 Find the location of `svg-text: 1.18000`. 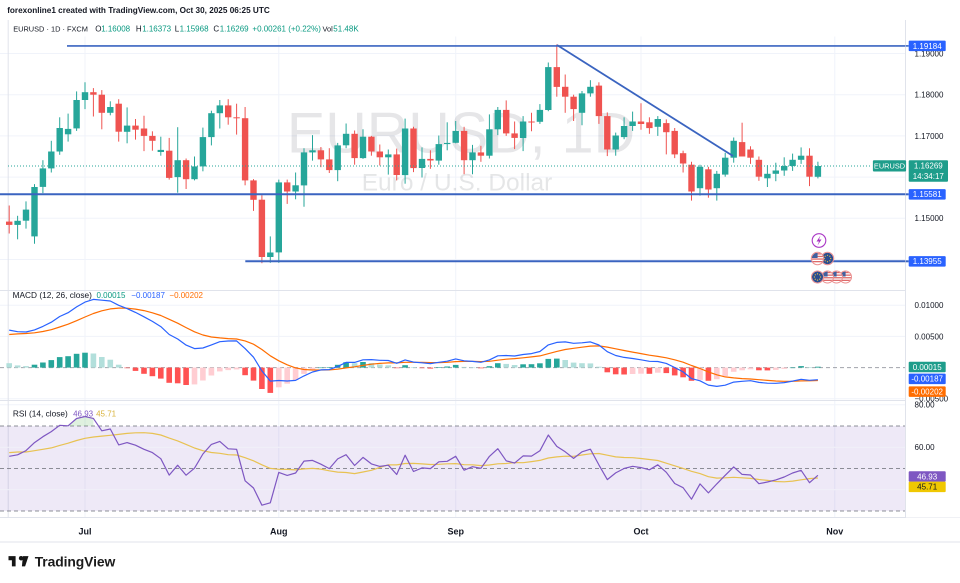

svg-text: 1.18000 is located at coordinates (929, 95).